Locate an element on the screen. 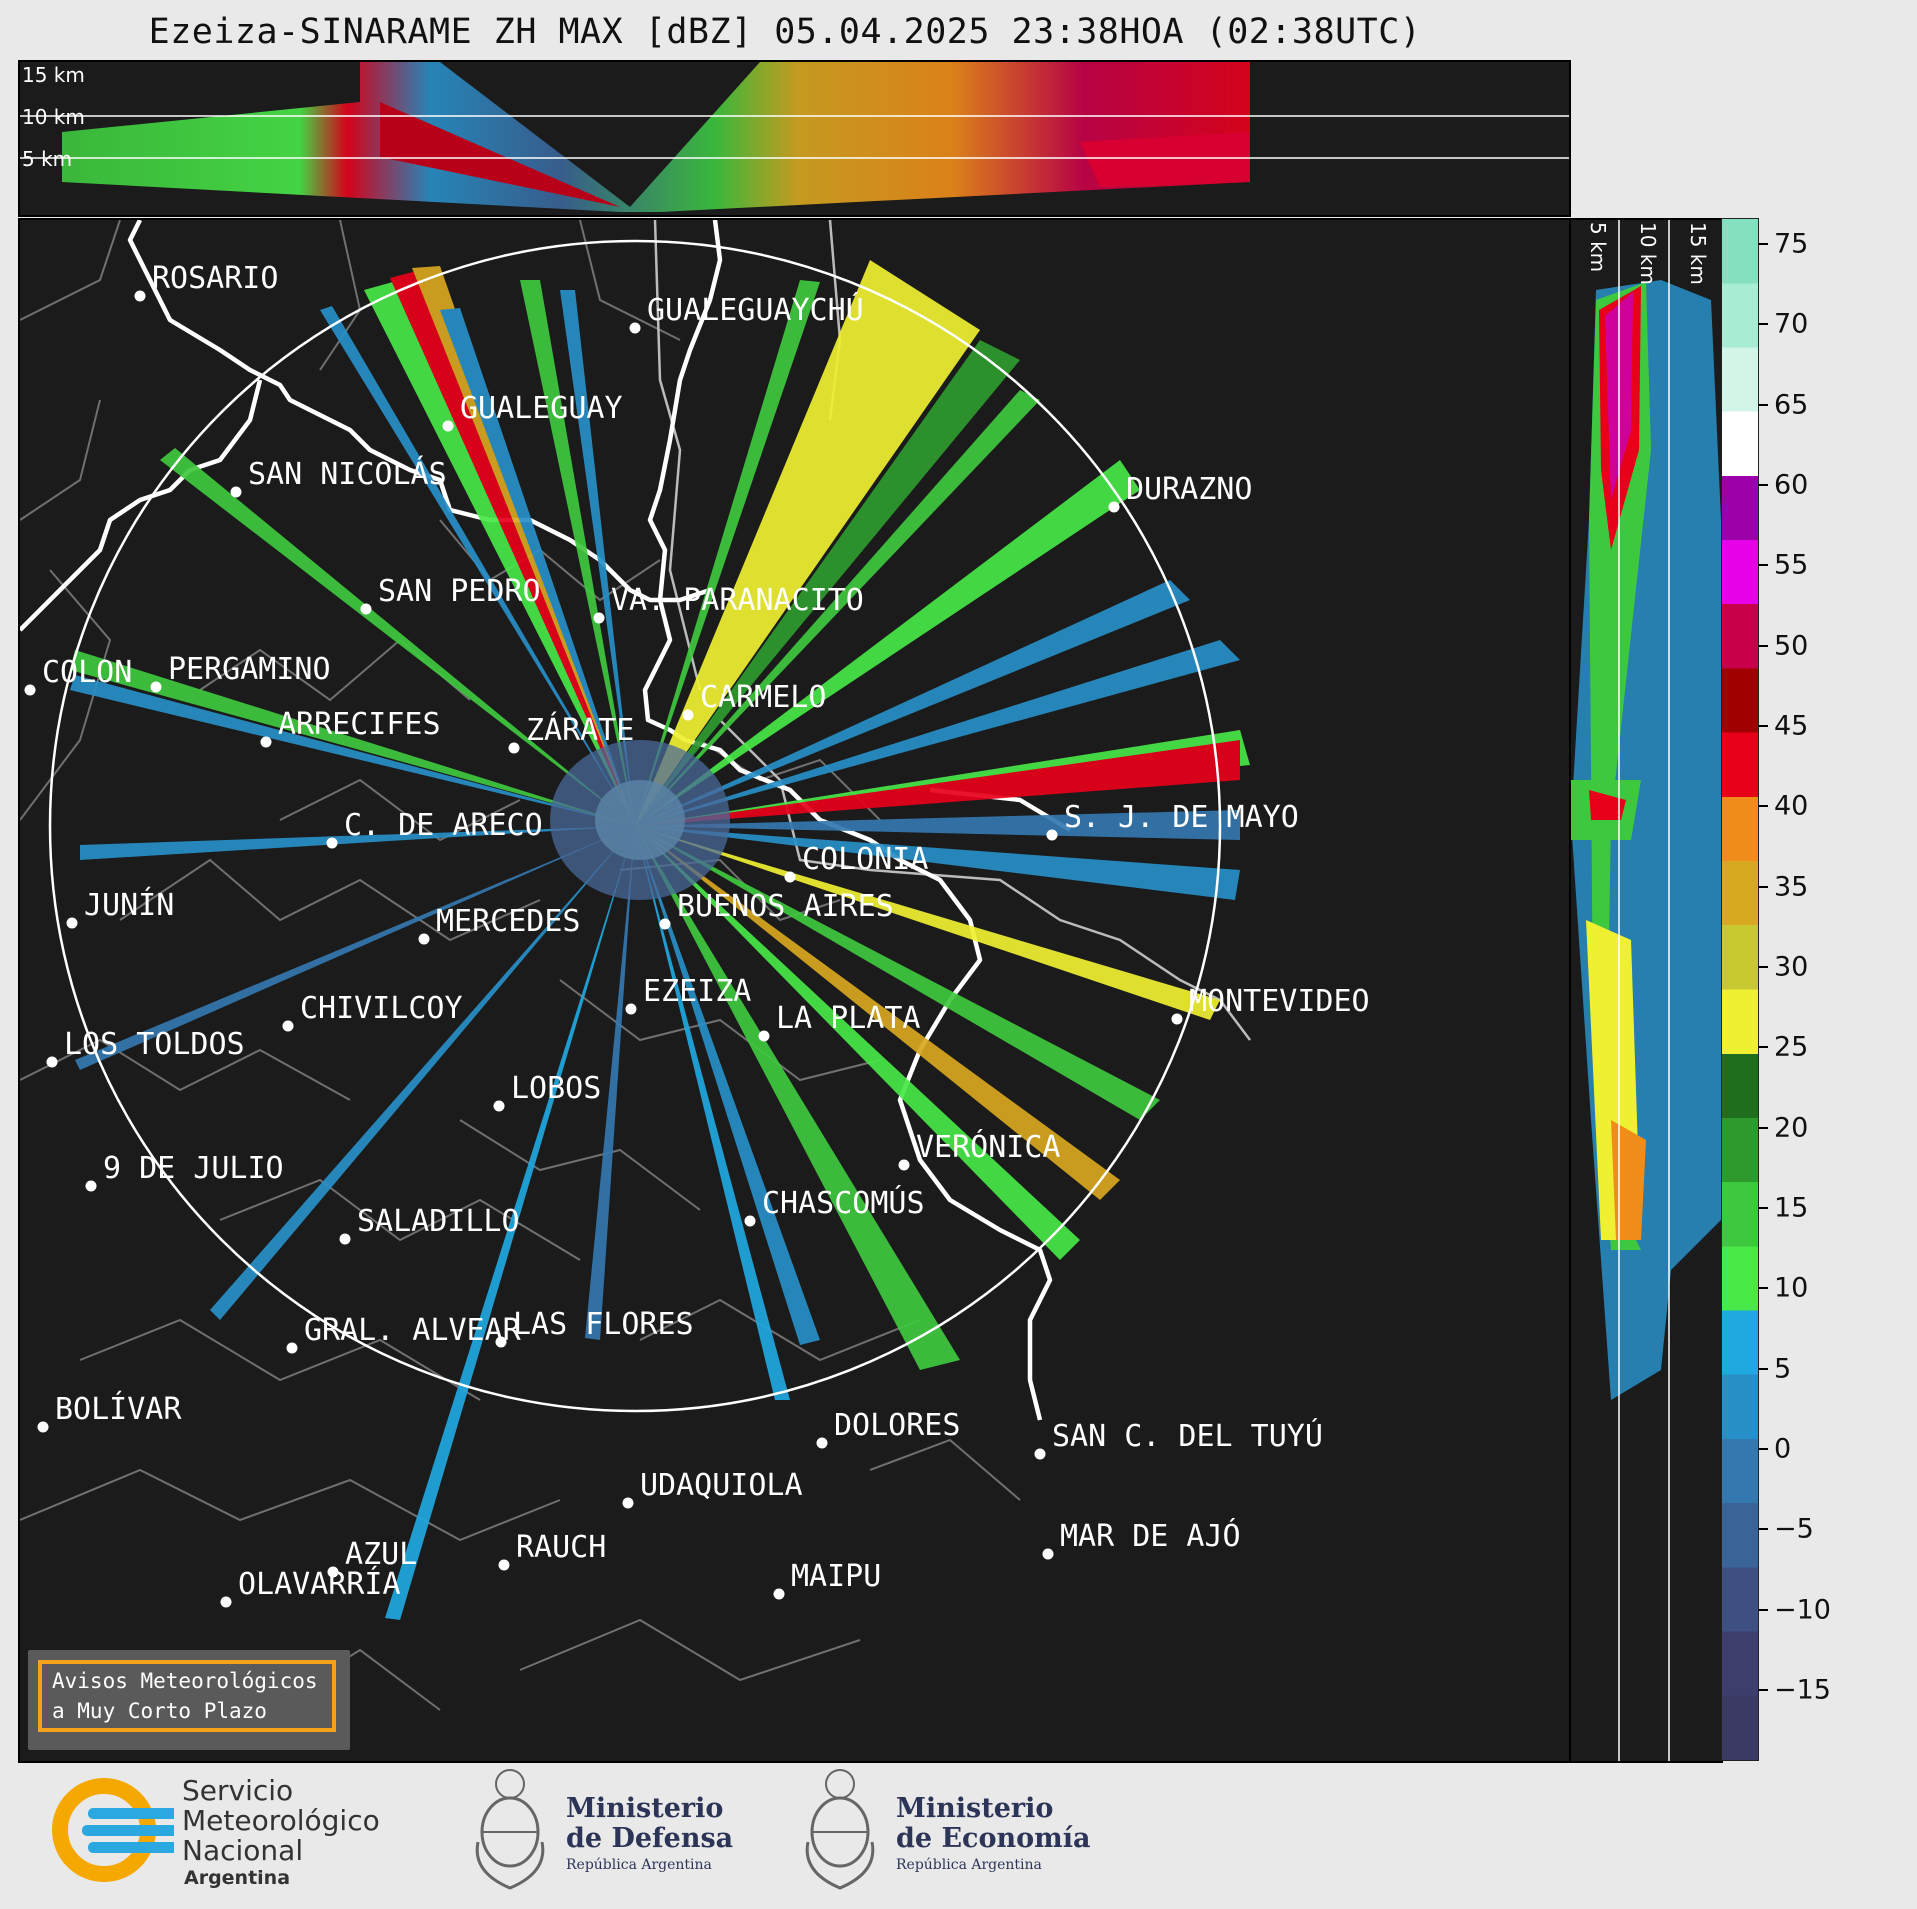 This screenshot has height=1909, width=1917. city-mercedes: MERCEDES is located at coordinates (499, 924).